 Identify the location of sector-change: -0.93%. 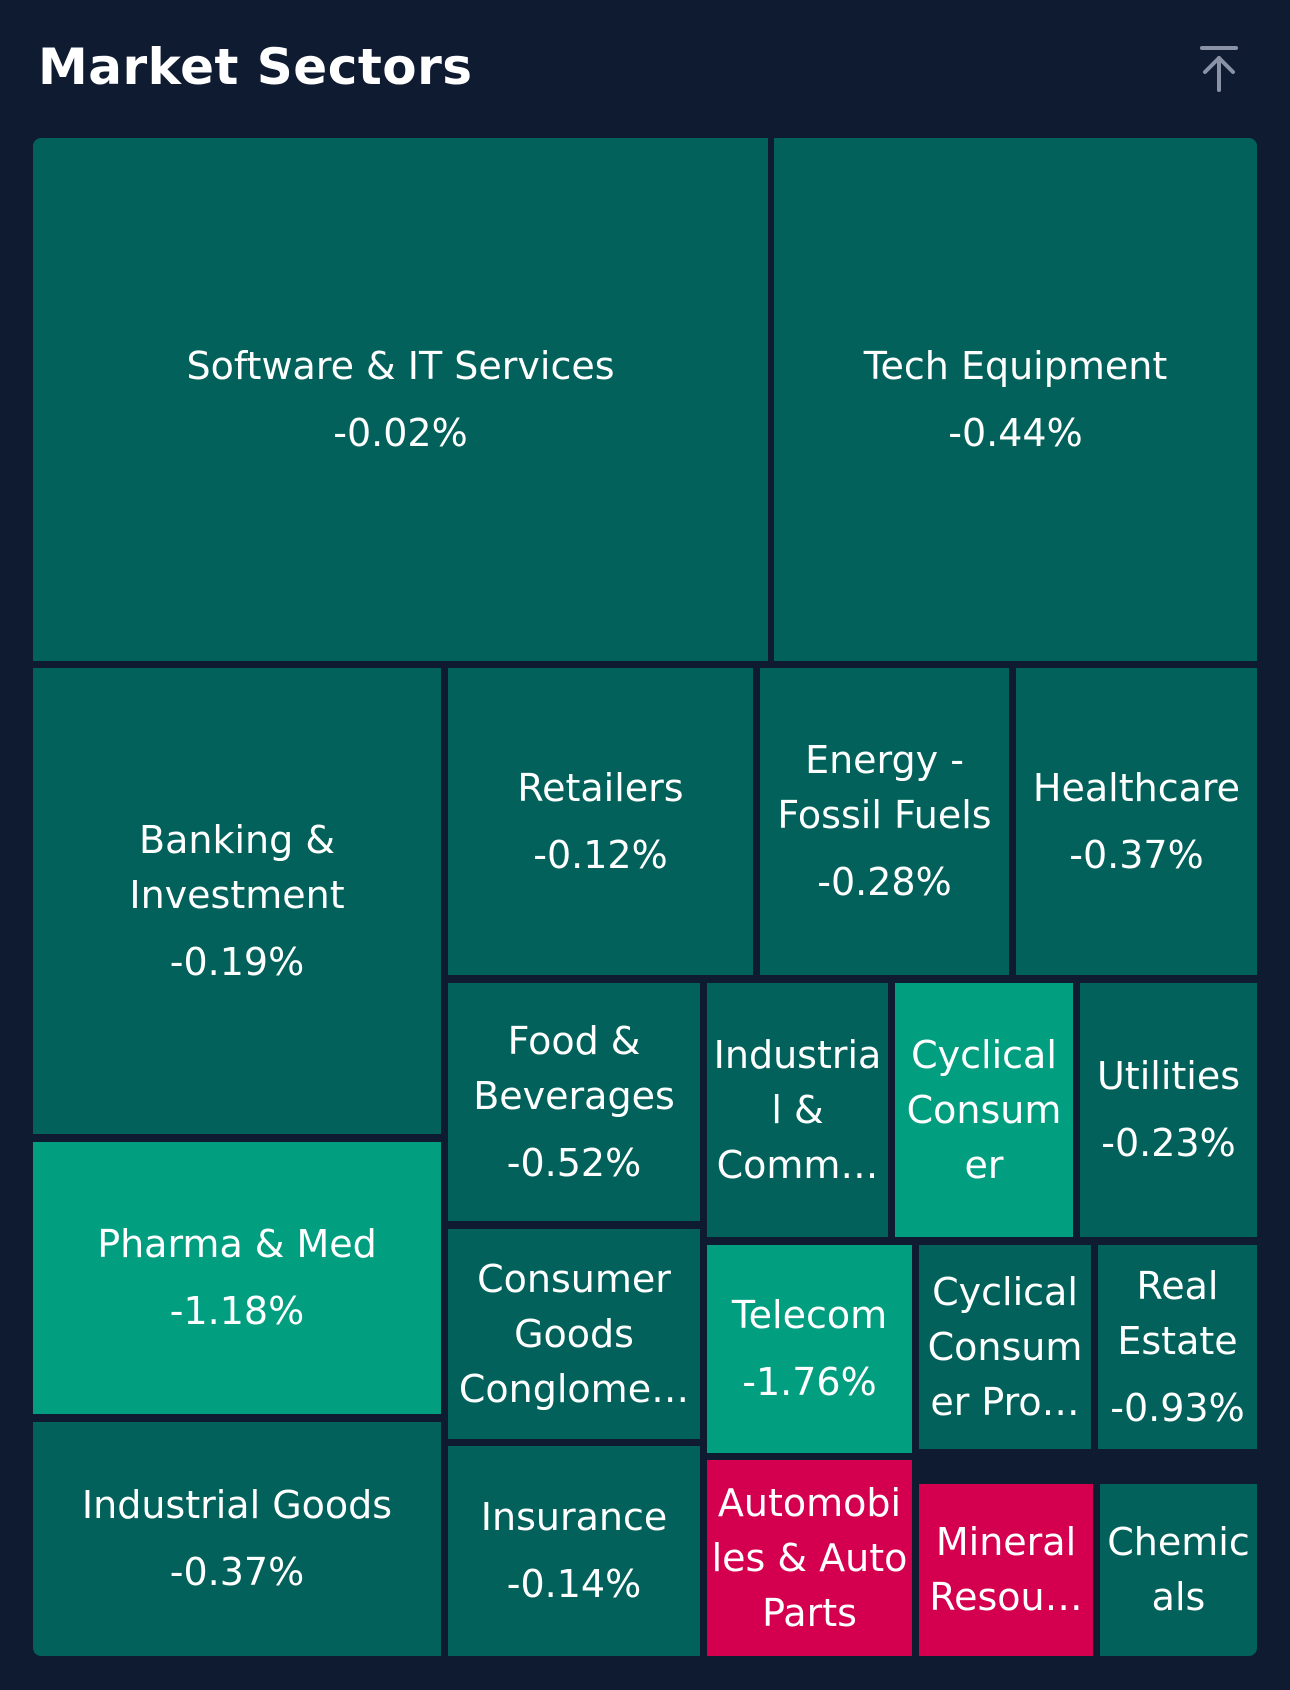
(1177, 1407).